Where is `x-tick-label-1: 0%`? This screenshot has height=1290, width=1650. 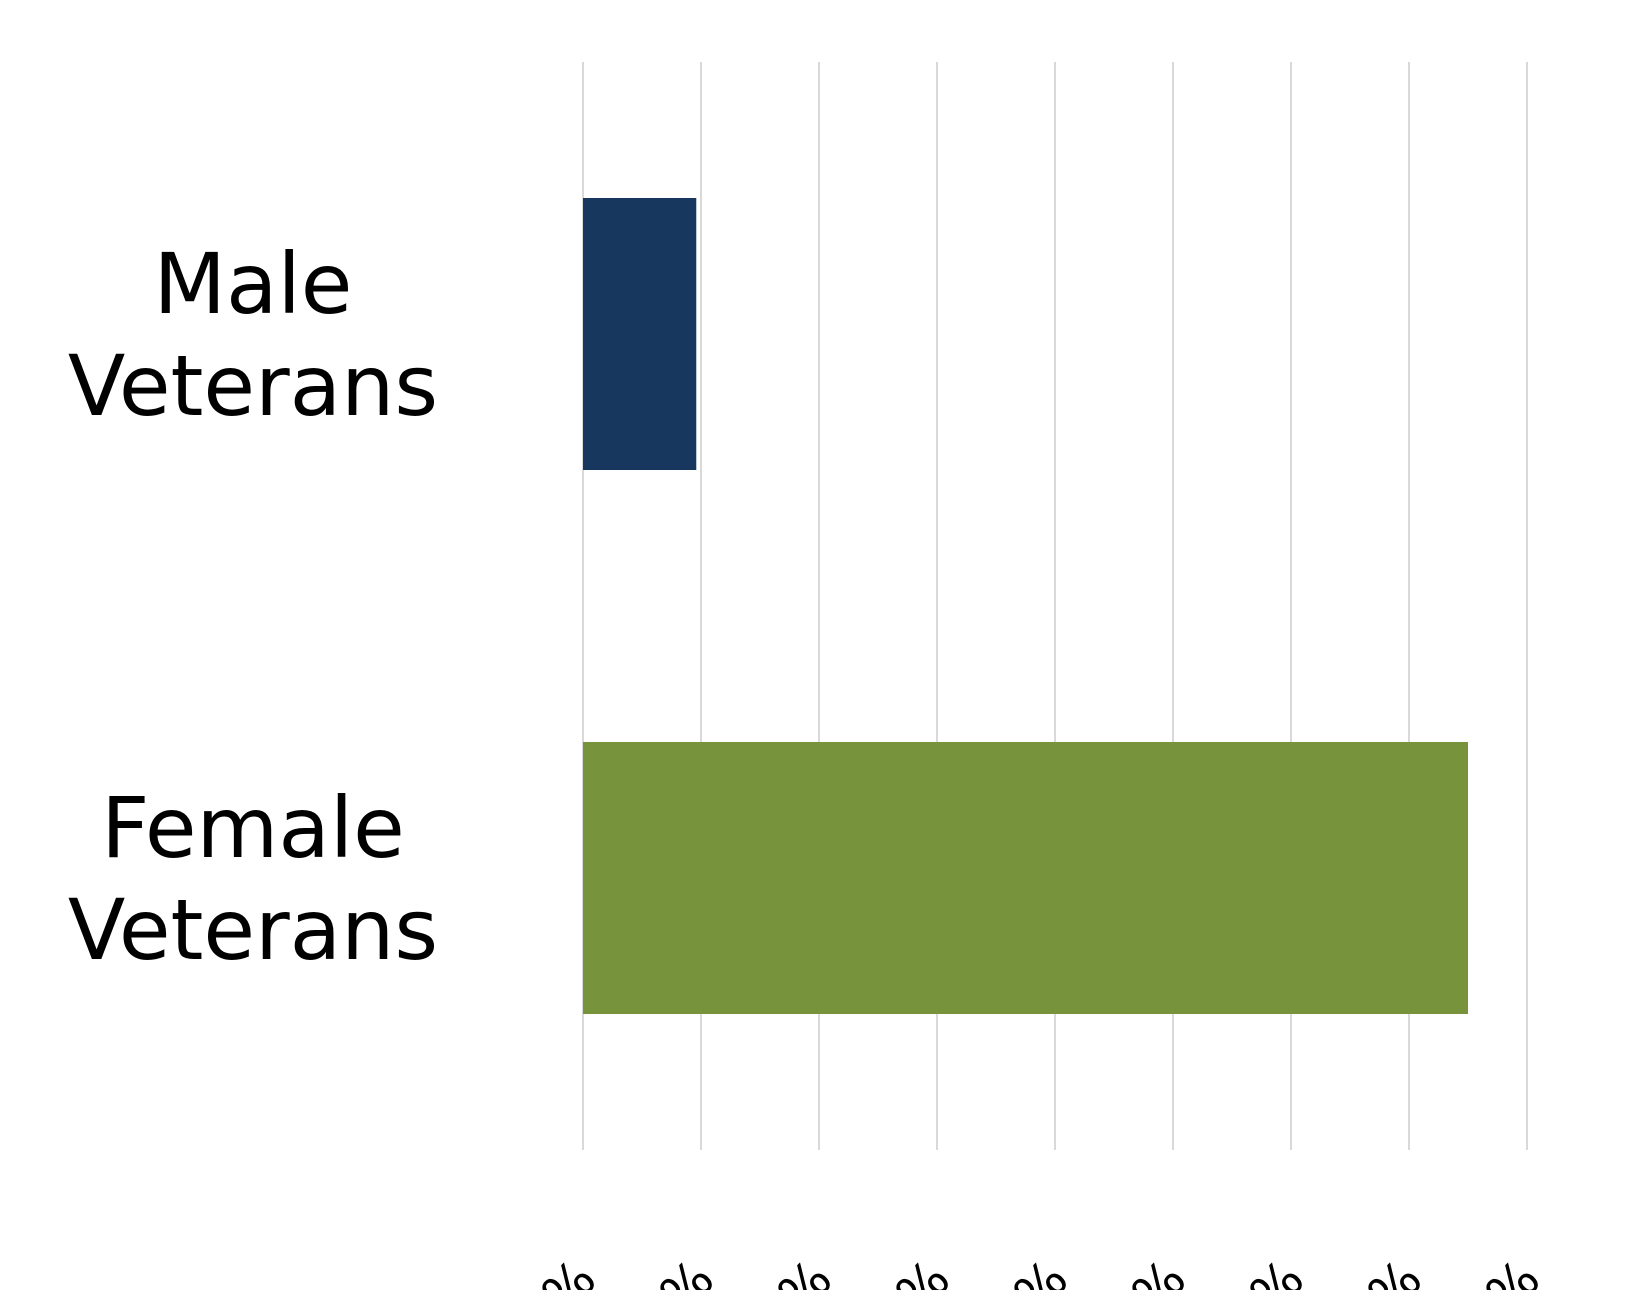
x-tick-label-1: 0% is located at coordinates (675, 1269).